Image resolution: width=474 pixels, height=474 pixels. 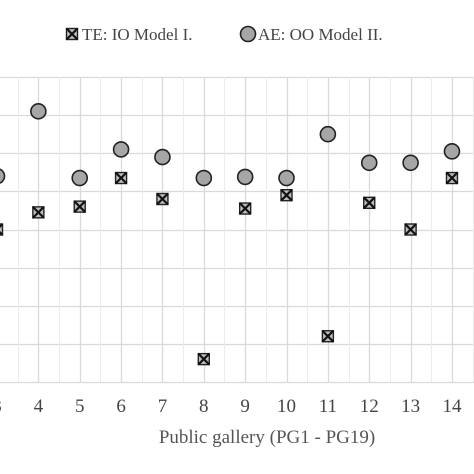 I want to click on x-tick-label: 14, so click(x=452, y=406).